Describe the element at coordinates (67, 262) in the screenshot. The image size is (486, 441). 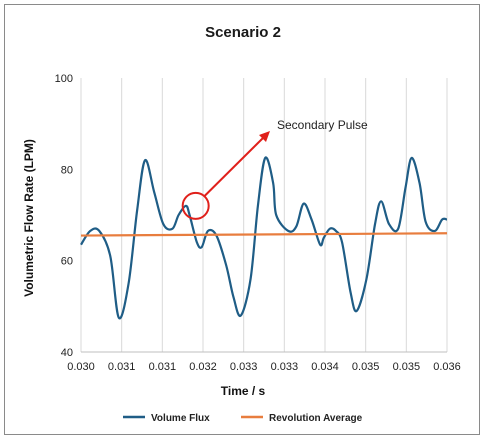
I see `y-tick-label: 60` at that location.